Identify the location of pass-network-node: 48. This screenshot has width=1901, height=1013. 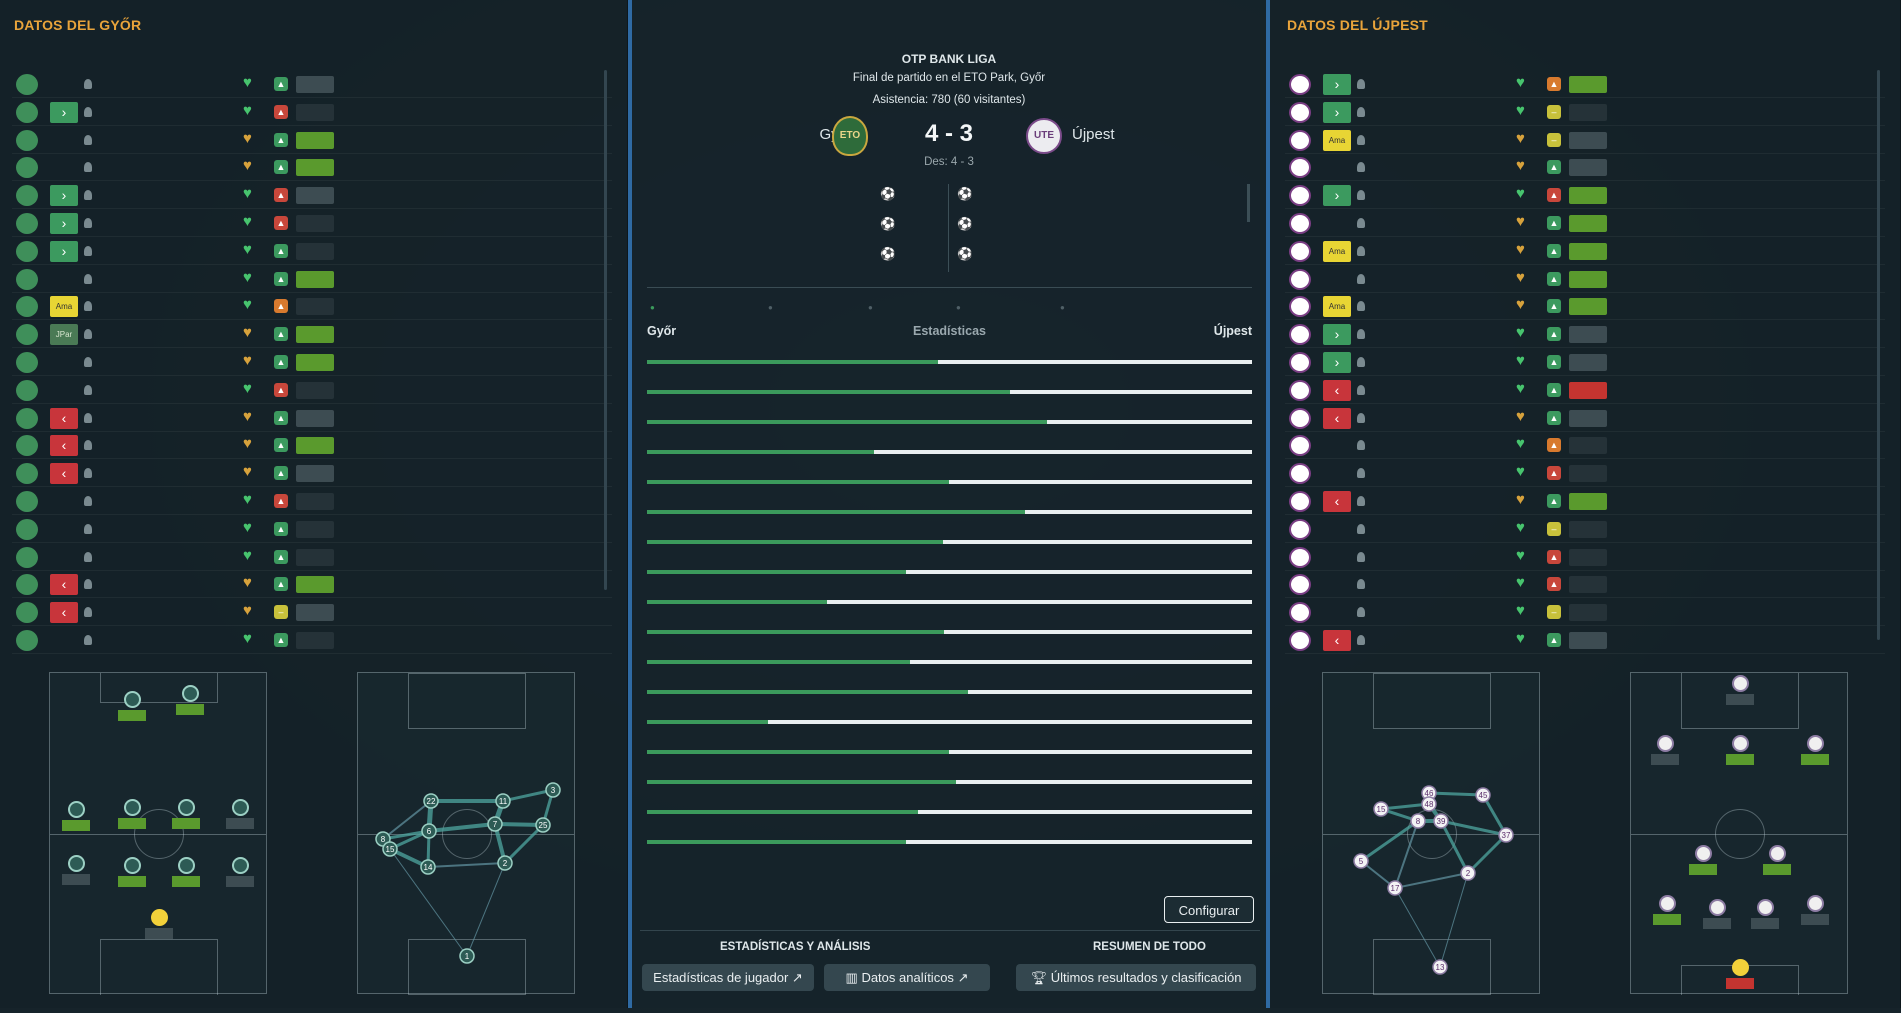
(1429, 804).